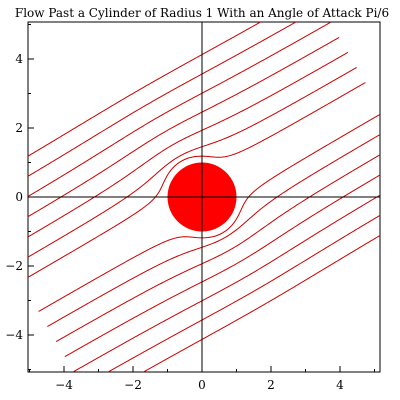 The width and height of the screenshot is (400, 400). I want to click on x-tick-label: 2, so click(271, 385).